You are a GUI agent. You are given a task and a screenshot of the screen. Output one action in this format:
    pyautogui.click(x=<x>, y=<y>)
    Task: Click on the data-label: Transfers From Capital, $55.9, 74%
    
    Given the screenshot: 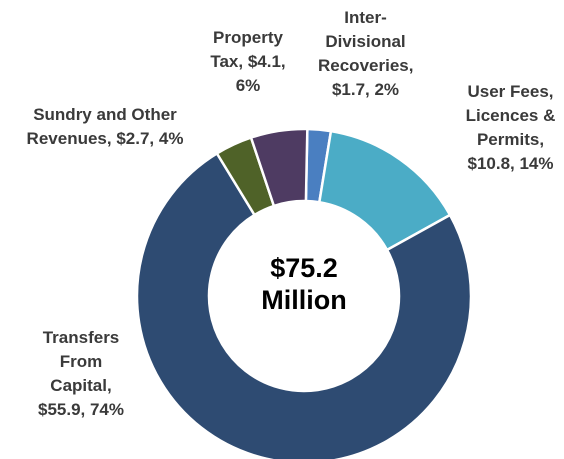 What is the action you would take?
    pyautogui.click(x=81, y=374)
    